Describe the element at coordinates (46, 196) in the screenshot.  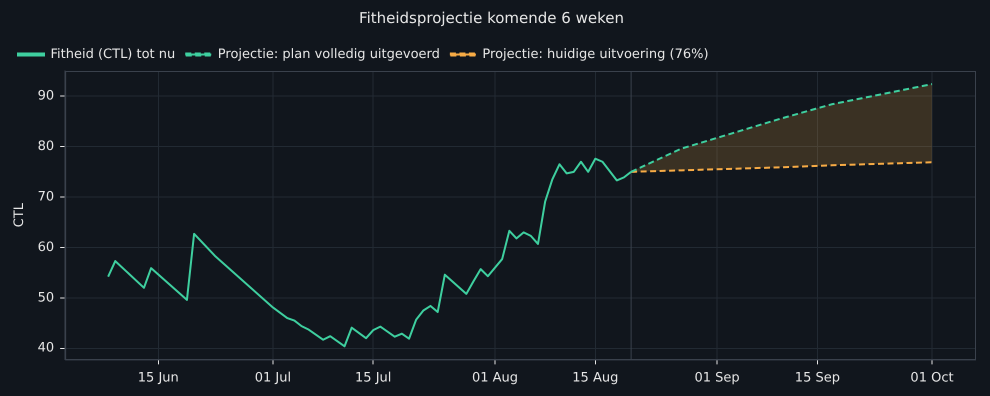
I see `y-tick-label: 70` at that location.